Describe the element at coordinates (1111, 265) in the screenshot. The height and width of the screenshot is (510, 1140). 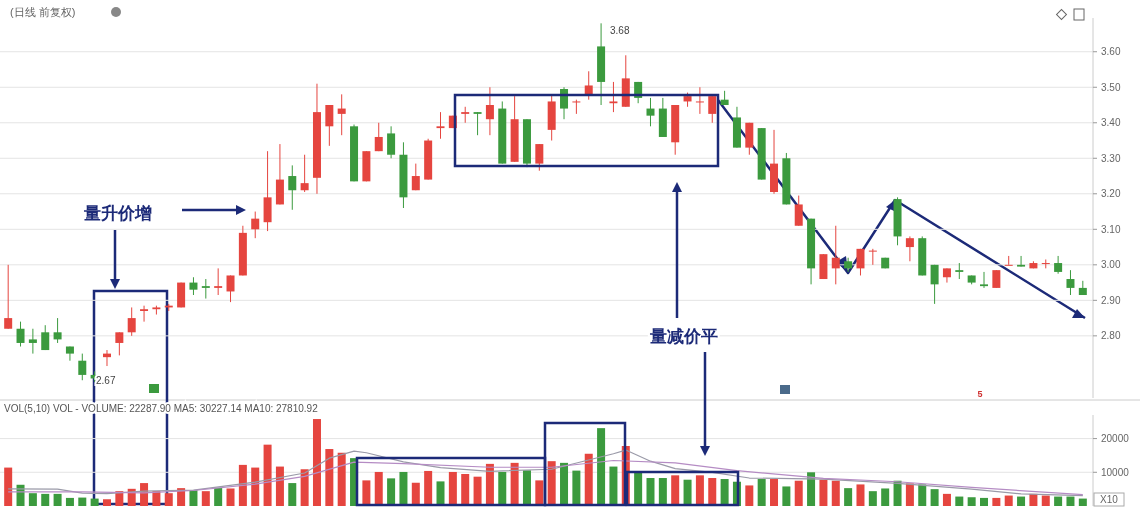
I see `y-tick-label: 3.00` at that location.